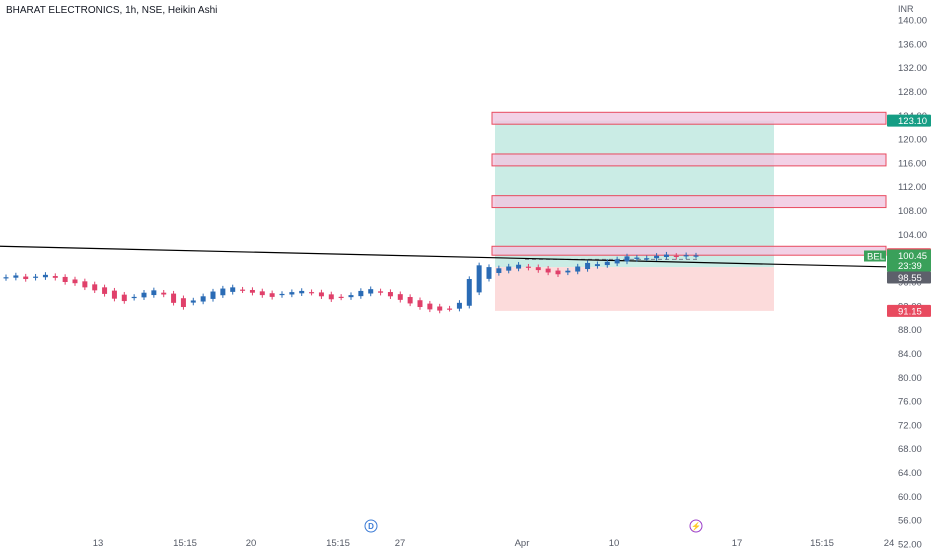 The height and width of the screenshot is (550, 932). What do you see at coordinates (909, 260) in the screenshot?
I see `last-price-tag-bg` at bounding box center [909, 260].